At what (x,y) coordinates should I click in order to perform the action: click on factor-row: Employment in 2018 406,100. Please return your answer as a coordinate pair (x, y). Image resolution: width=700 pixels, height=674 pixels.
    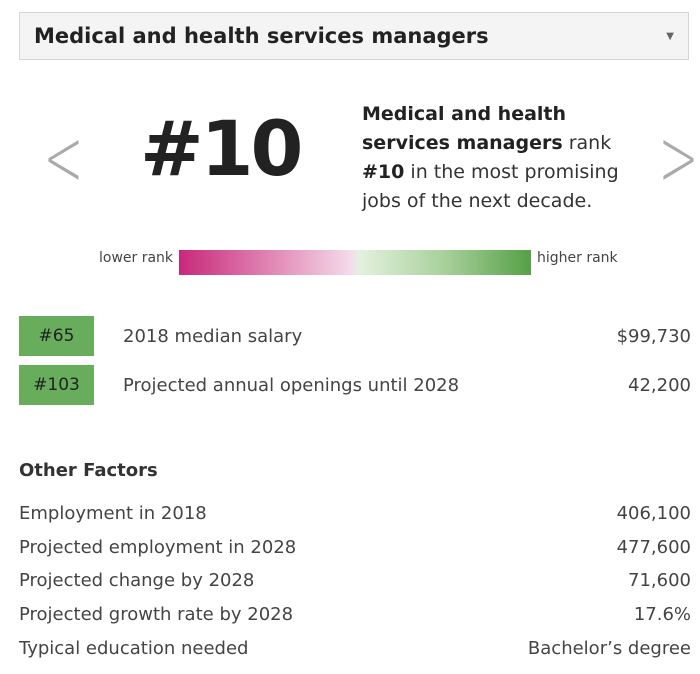
    Looking at the image, I should click on (355, 513).